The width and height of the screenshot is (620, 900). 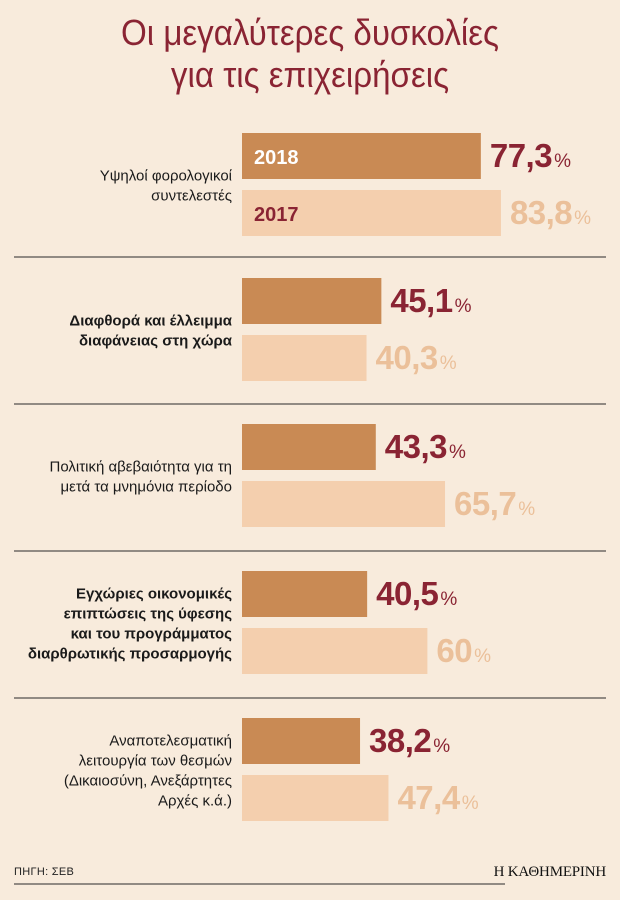 I want to click on category-label: Εγχώριες οικονομικές, so click(x=154, y=594).